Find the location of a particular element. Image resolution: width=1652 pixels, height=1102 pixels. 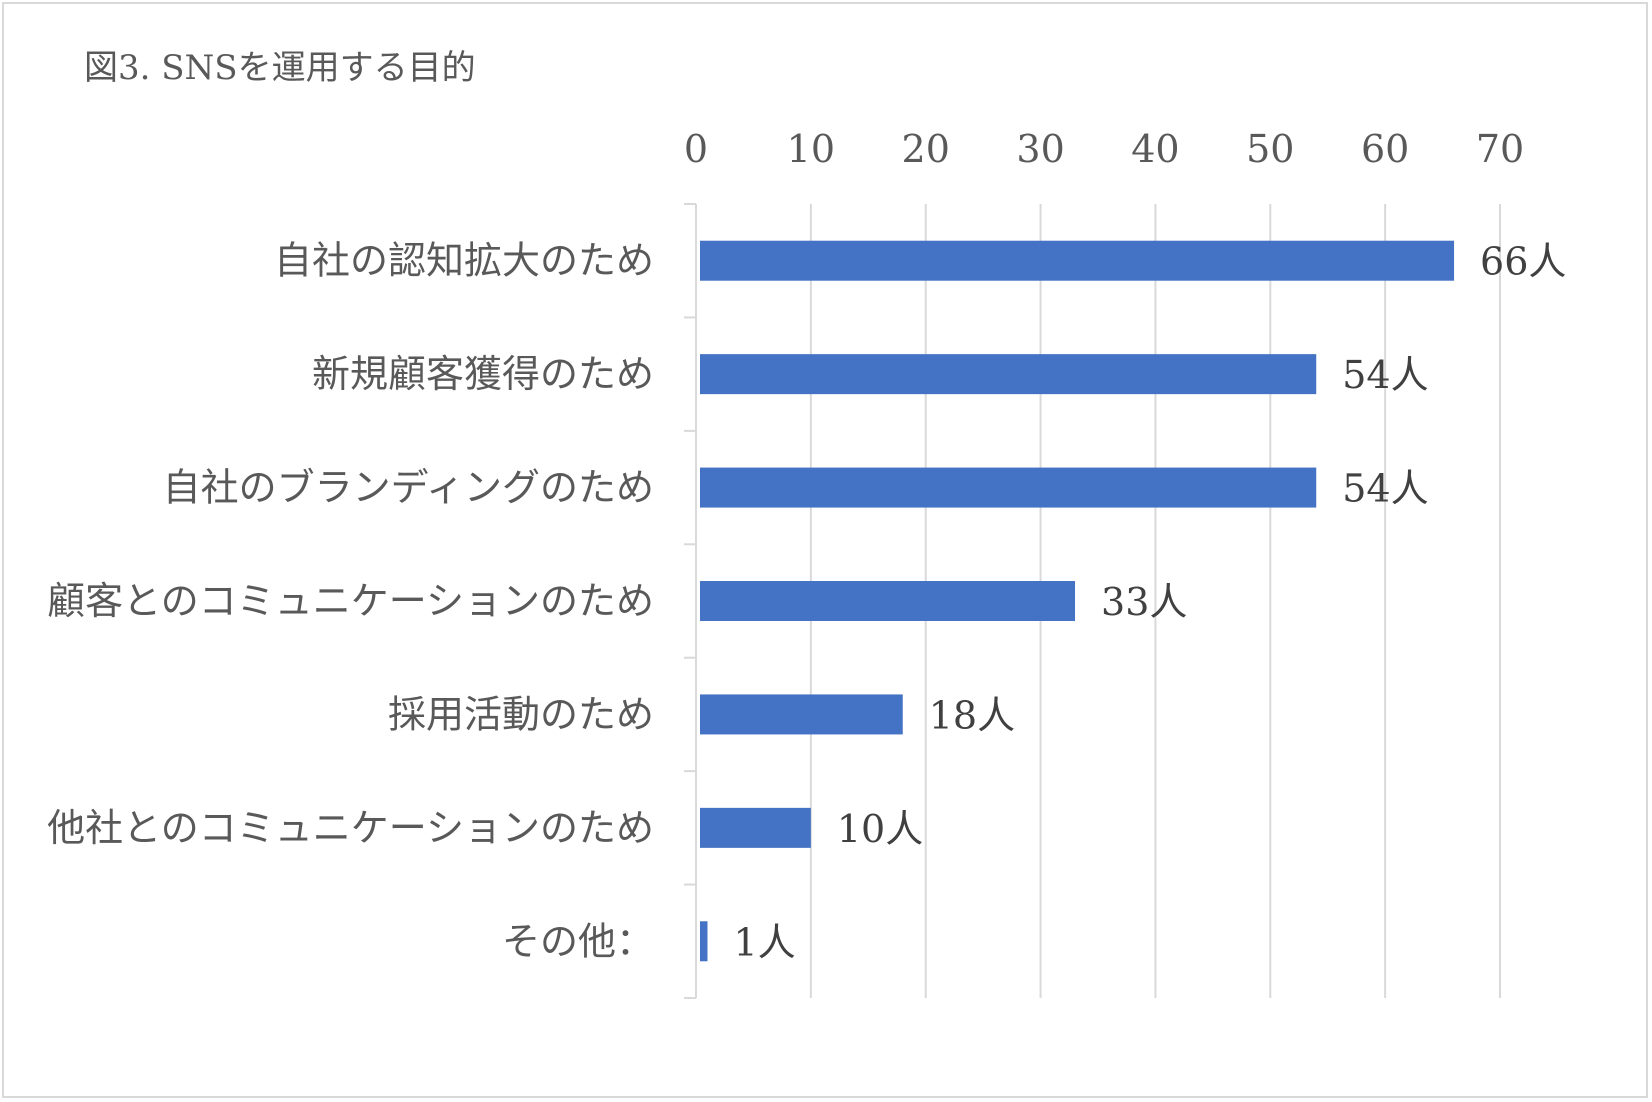

category-label: 顧客とのコミュニケーションのため is located at coordinates (350, 601).